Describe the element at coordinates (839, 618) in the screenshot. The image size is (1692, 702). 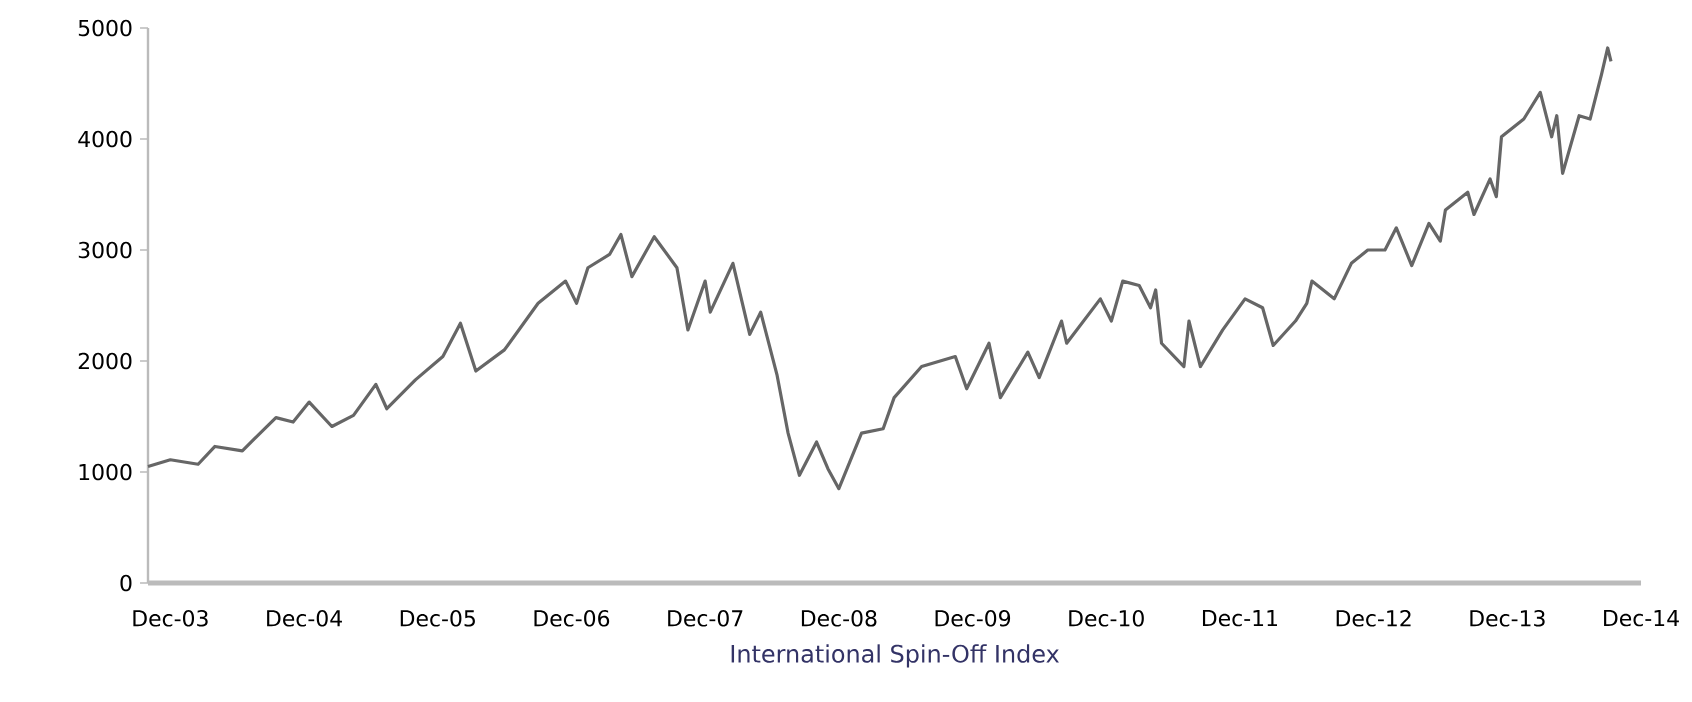
I see `x-tick-label: Dec-08` at that location.